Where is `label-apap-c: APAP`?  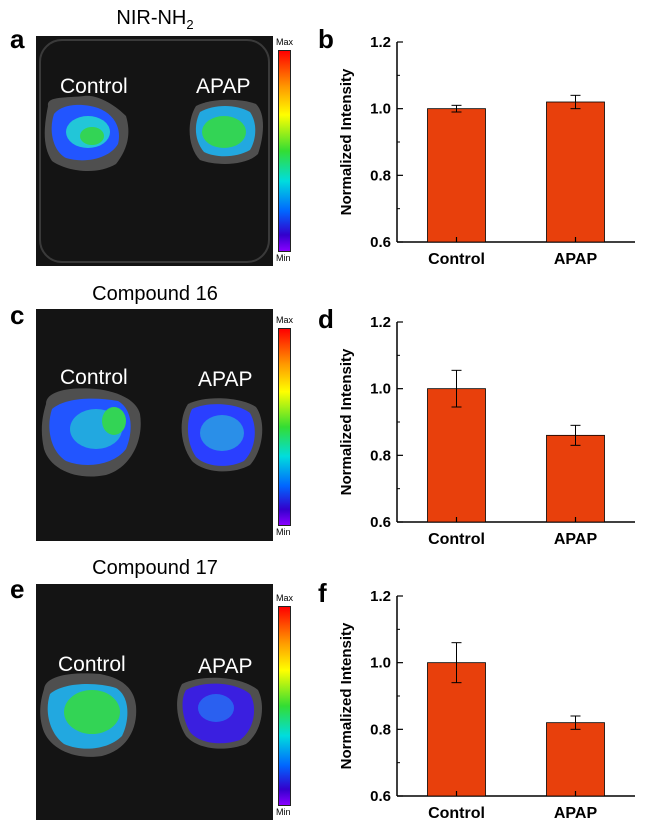
label-apap-c: APAP is located at coordinates (225, 379).